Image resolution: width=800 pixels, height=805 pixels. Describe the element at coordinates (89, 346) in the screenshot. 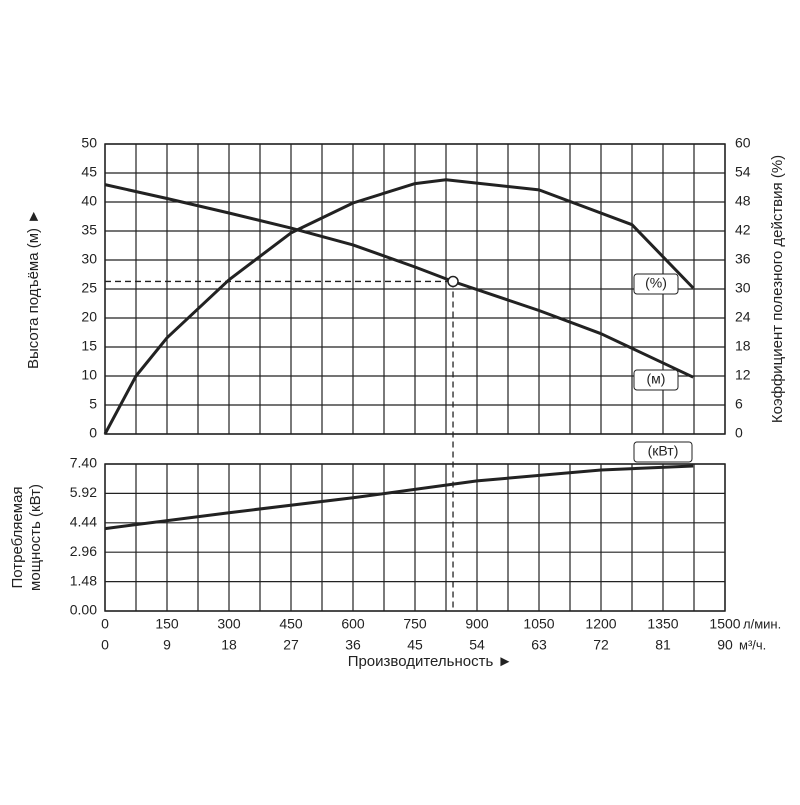

I see `y-tick-label: 15` at that location.